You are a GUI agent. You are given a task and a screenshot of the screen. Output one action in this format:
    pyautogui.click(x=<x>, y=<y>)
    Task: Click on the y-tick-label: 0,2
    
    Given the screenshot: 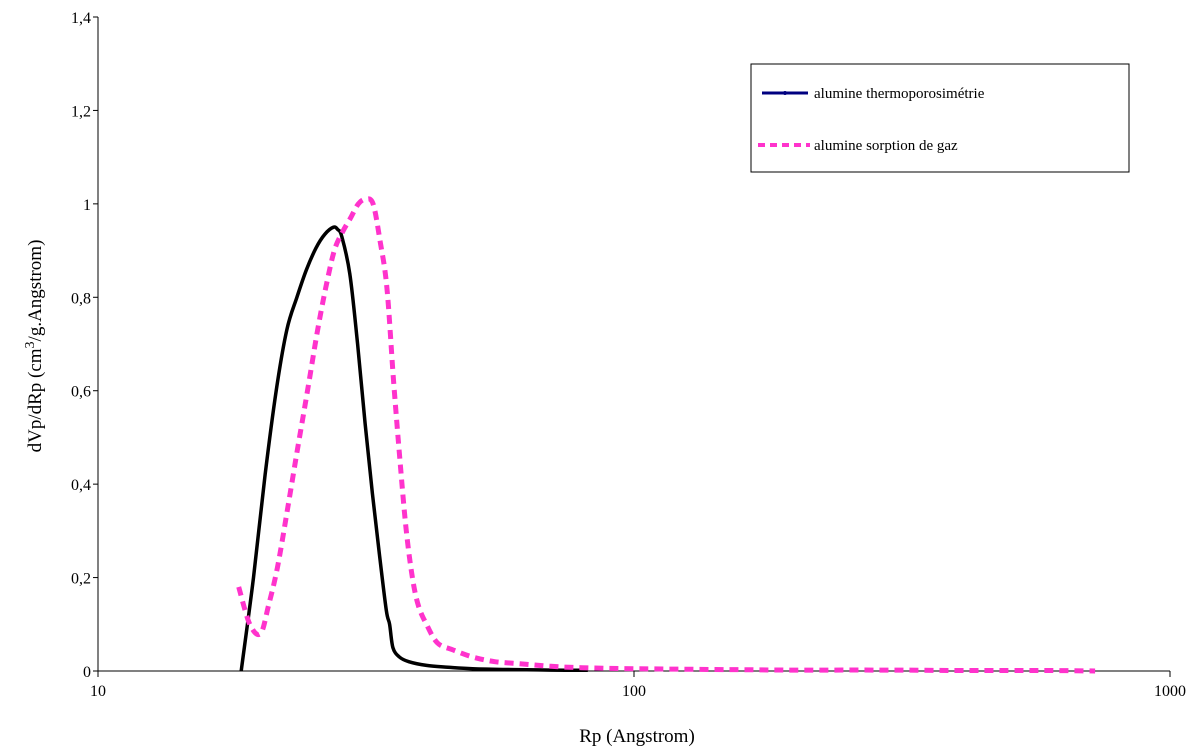 What is the action you would take?
    pyautogui.click(x=81, y=579)
    